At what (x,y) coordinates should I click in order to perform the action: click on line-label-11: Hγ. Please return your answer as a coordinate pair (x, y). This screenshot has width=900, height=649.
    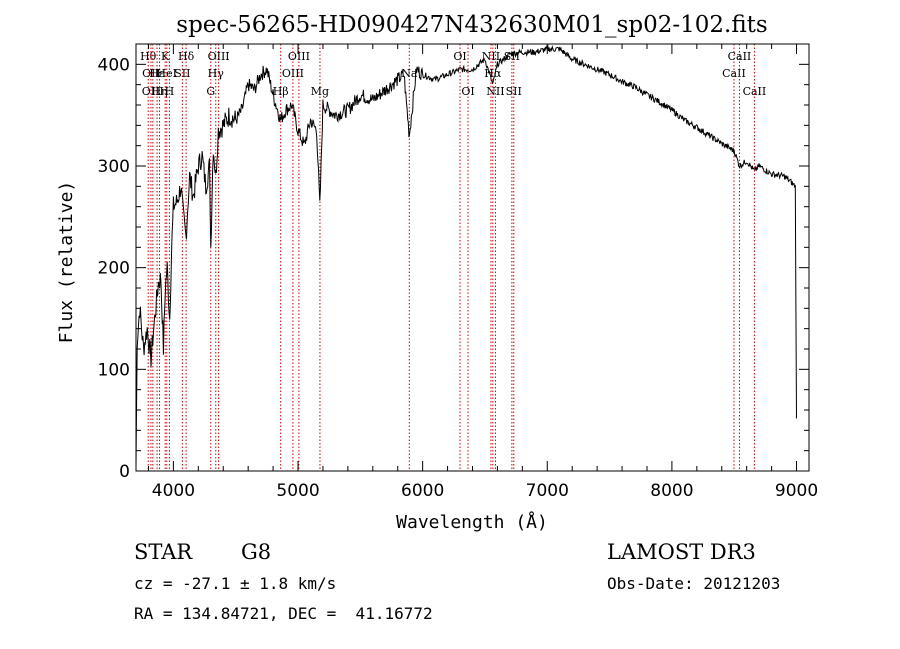
    Looking at the image, I should click on (216, 73).